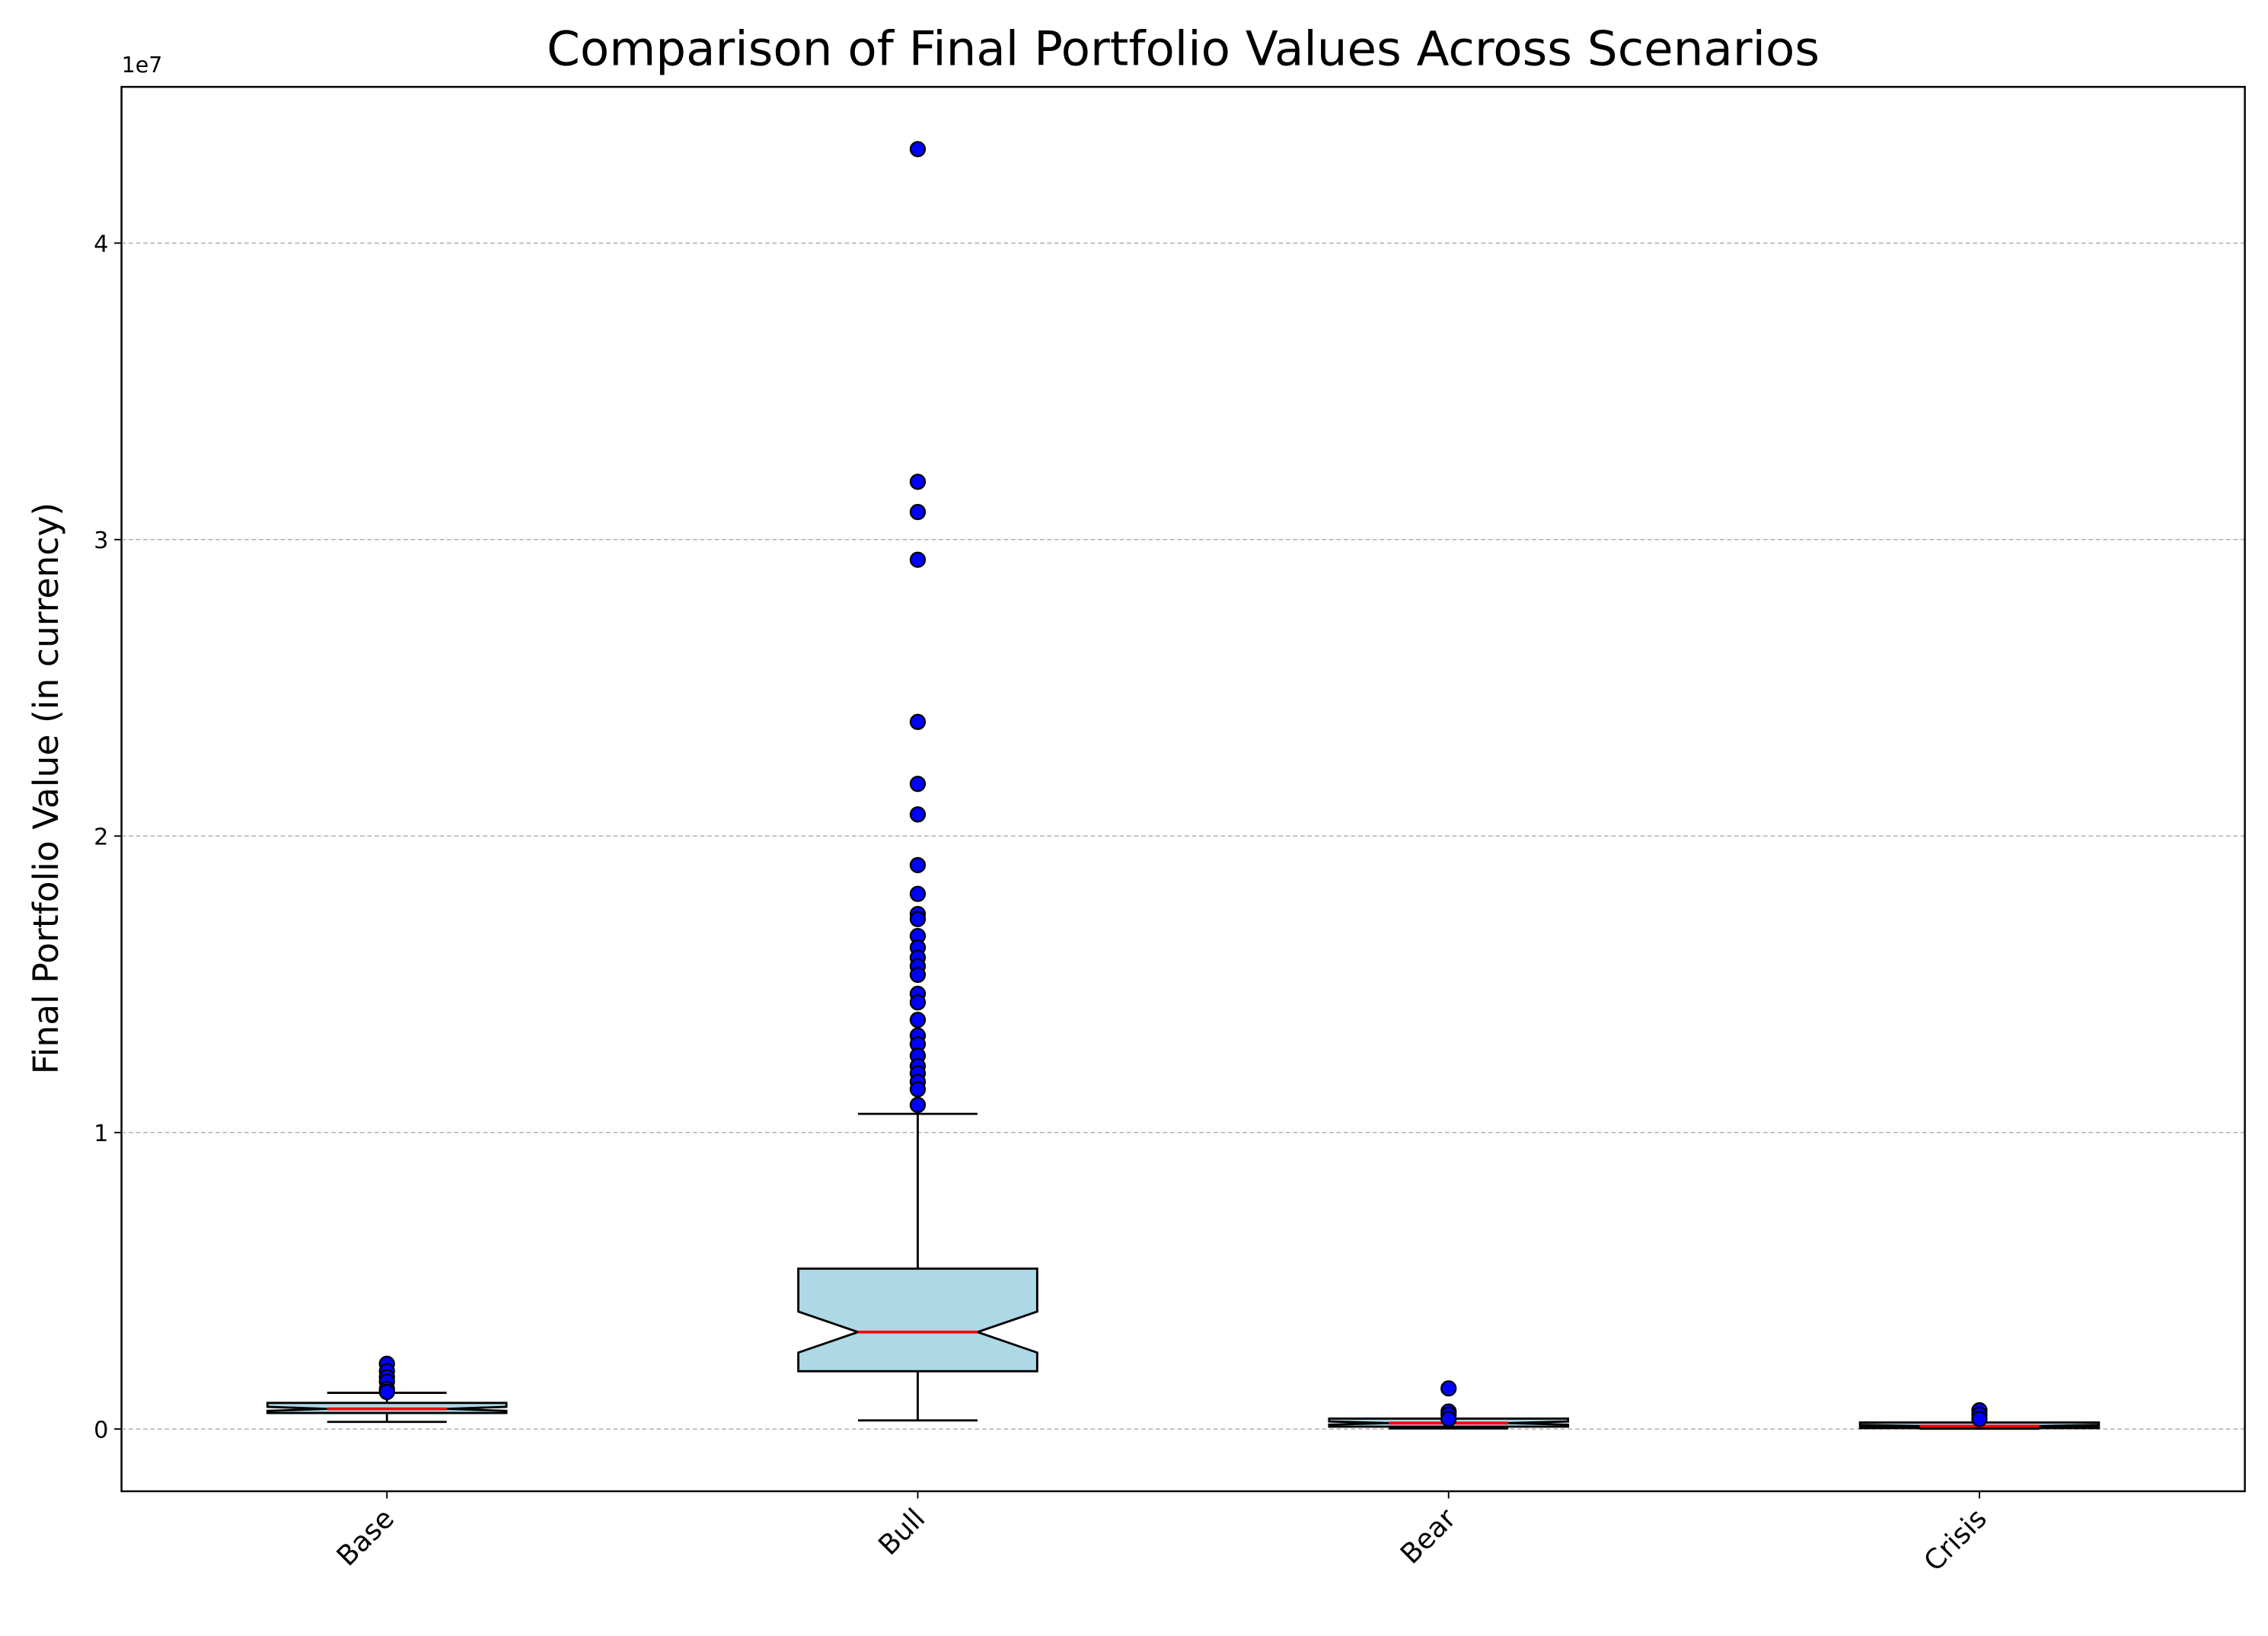  I want to click on y-tick-label: 1, so click(101, 1134).